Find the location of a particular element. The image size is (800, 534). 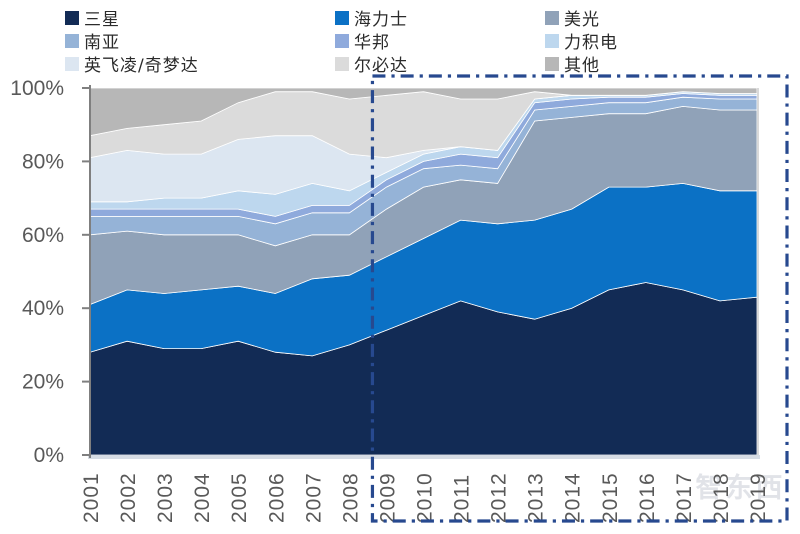

legend-label-others: 其他 is located at coordinates (582, 66).